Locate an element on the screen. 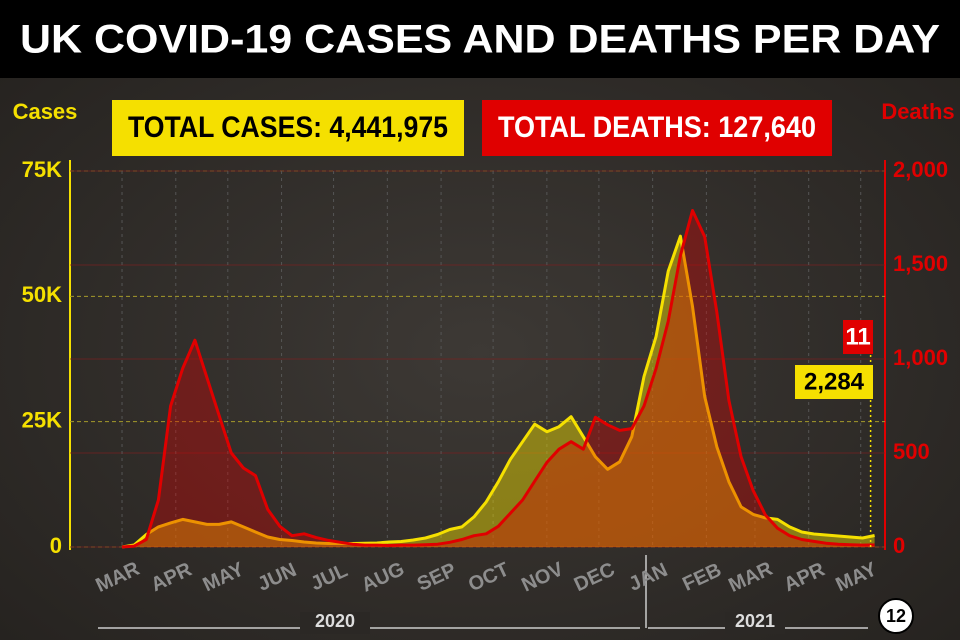  total-deaths-box is located at coordinates (657, 128).